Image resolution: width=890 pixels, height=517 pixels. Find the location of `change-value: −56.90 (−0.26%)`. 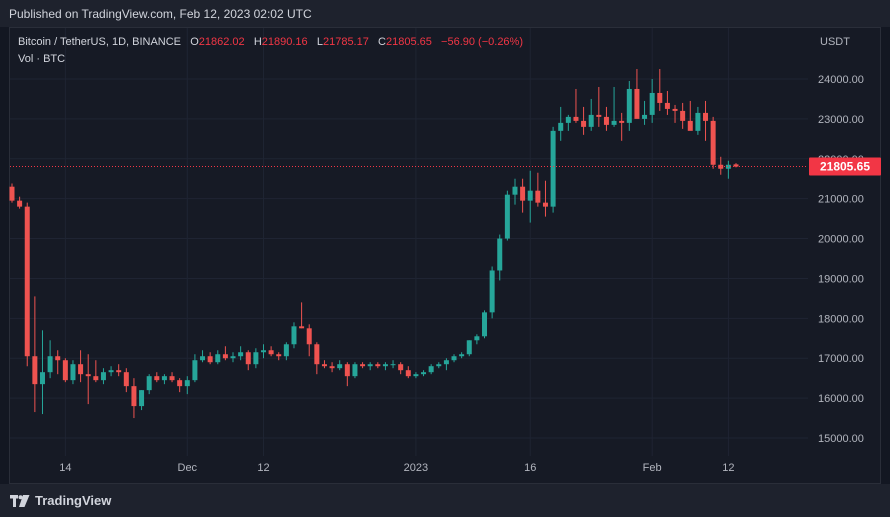

change-value: −56.90 (−0.26%) is located at coordinates (482, 42).